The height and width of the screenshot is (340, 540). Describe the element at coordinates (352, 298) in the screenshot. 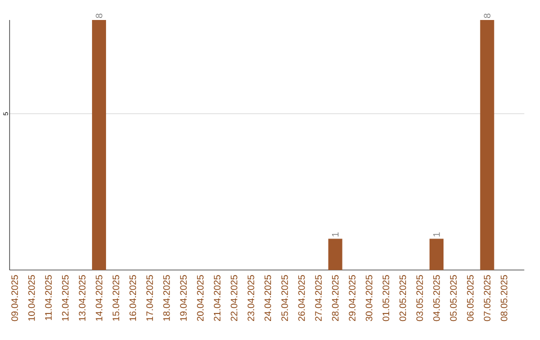

I see `x-tick-label: 29.04.2025` at that location.